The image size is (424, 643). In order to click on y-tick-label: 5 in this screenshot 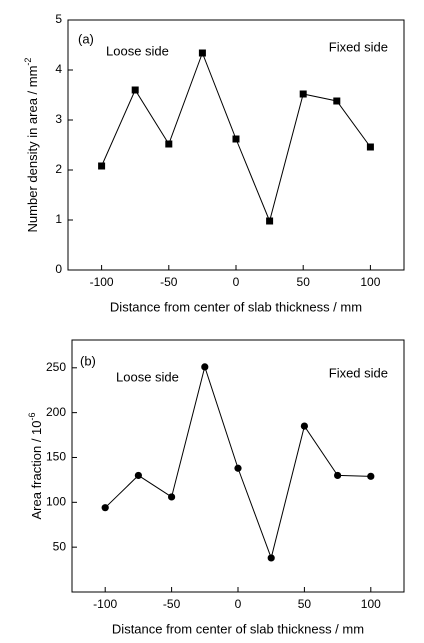, I will do `click(58, 19)`.